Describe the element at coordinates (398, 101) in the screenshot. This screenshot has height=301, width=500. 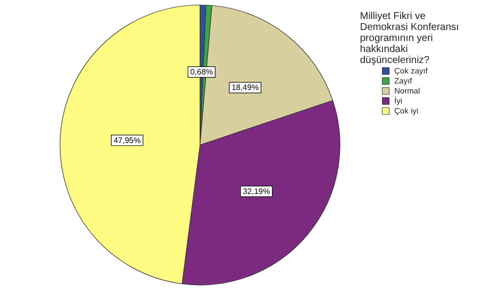
I see `legend-label: İyi` at that location.